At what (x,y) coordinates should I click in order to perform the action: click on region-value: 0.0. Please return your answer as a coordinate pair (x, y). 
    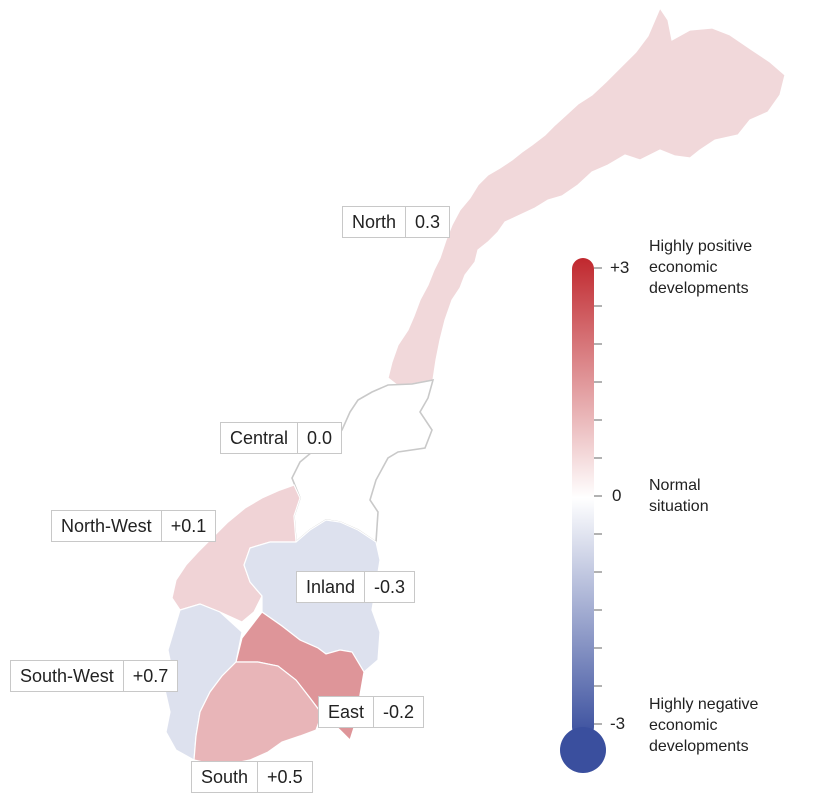
    Looking at the image, I should click on (319, 438).